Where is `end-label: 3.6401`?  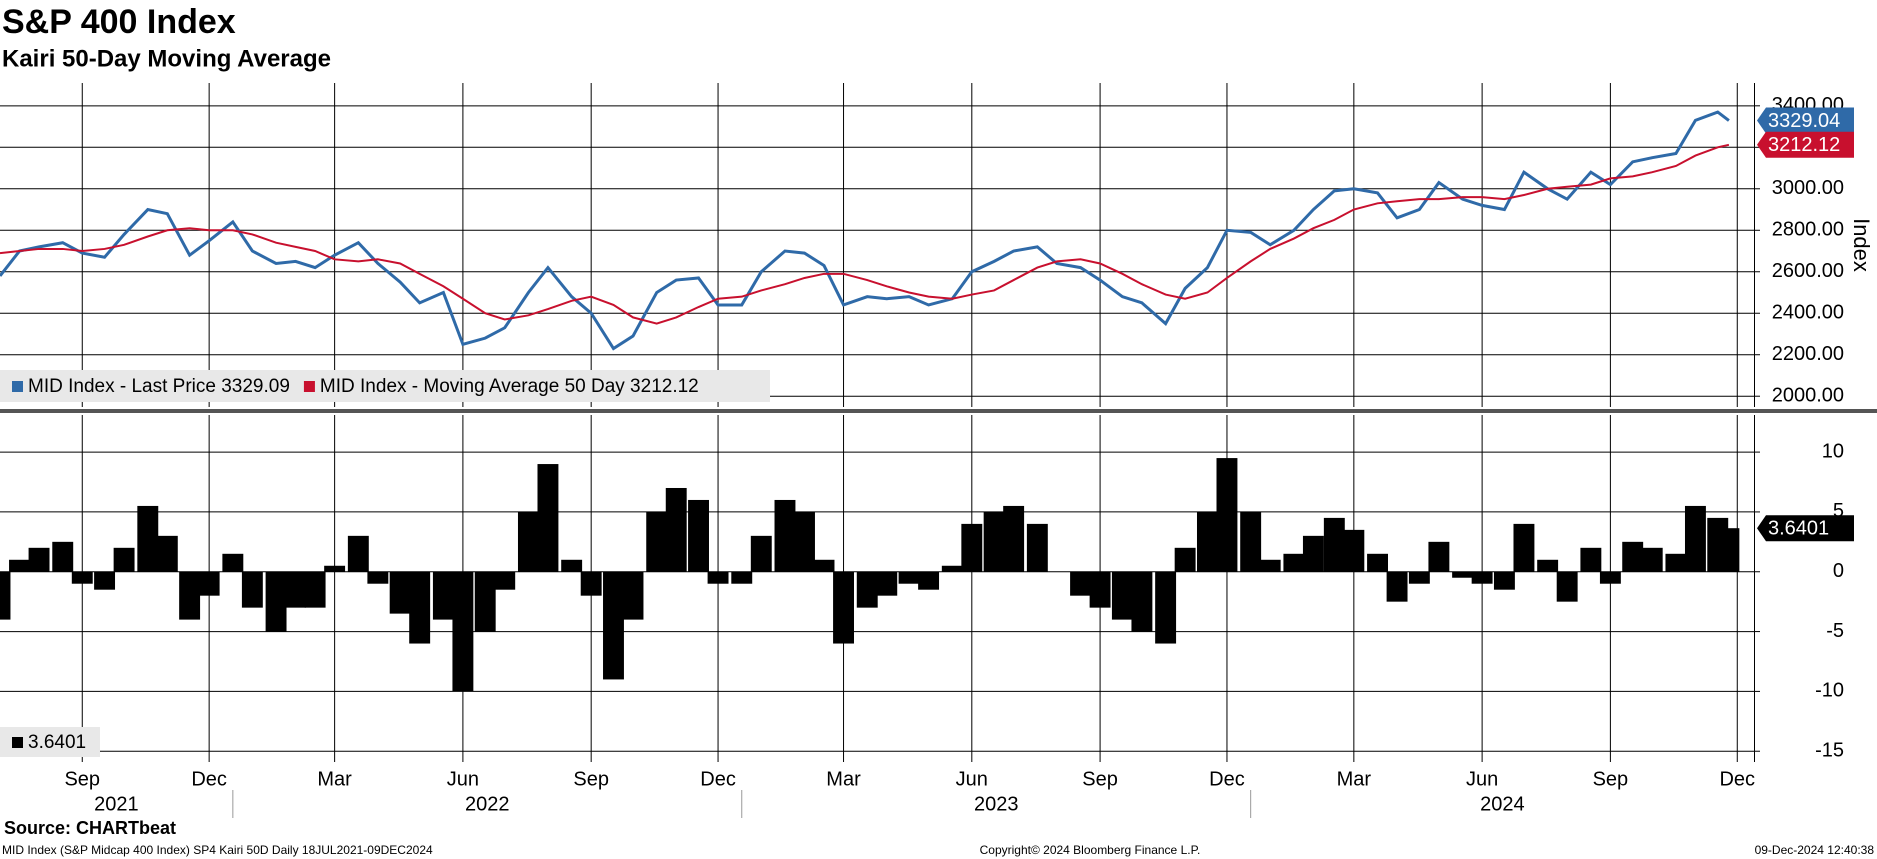 end-label: 3.6401 is located at coordinates (1798, 528).